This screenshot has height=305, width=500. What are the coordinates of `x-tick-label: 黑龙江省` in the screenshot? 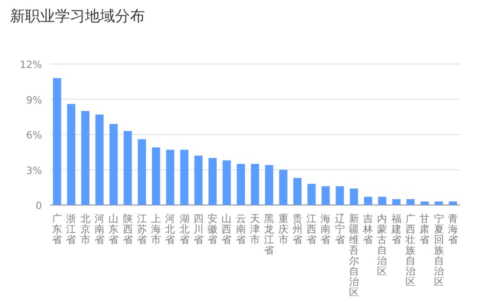 It's located at (269, 235).